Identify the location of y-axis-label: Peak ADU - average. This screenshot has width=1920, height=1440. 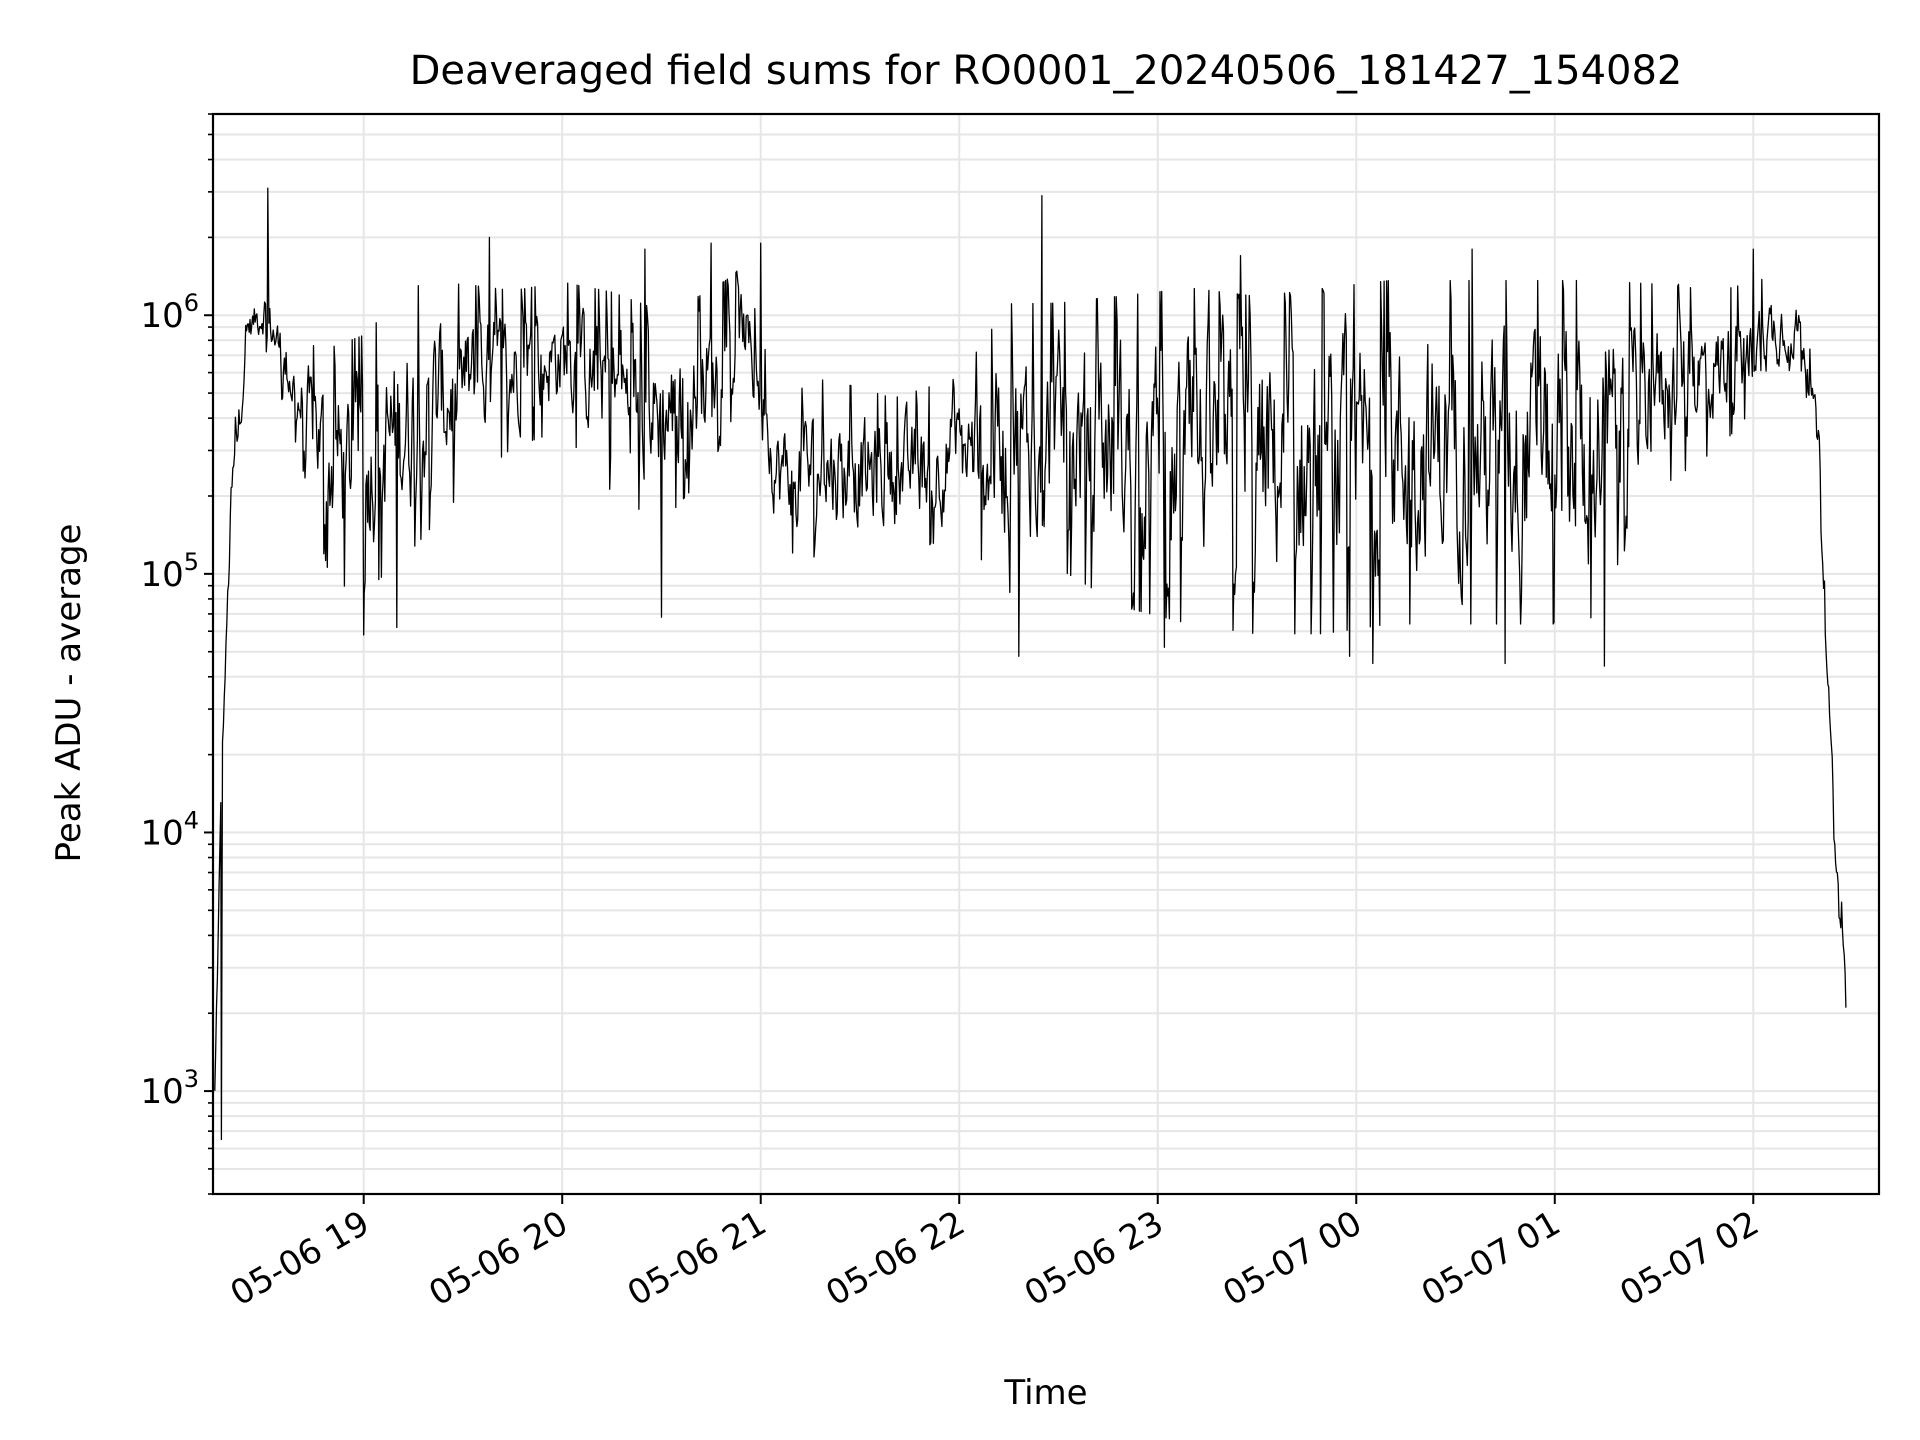
(69, 693).